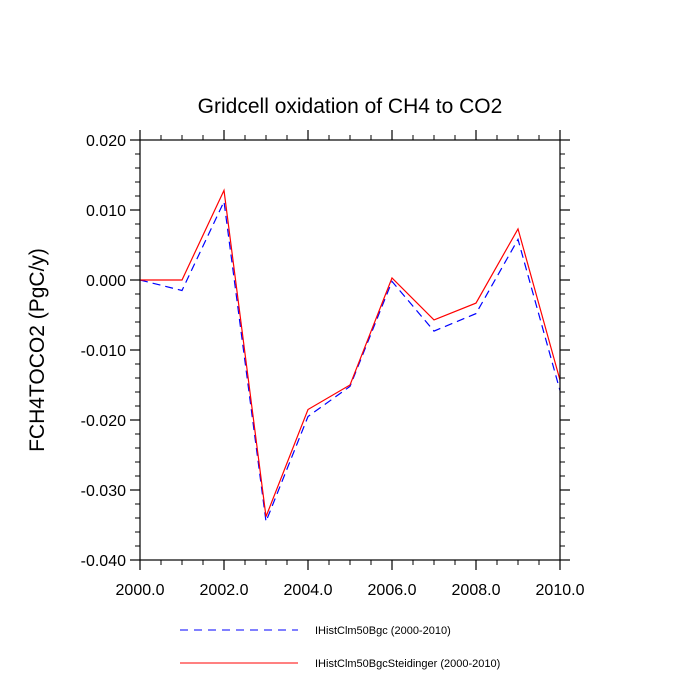 Image resolution: width=700 pixels, height=700 pixels. Describe the element at coordinates (103, 421) in the screenshot. I see `y-tick-label: -0.020` at that location.